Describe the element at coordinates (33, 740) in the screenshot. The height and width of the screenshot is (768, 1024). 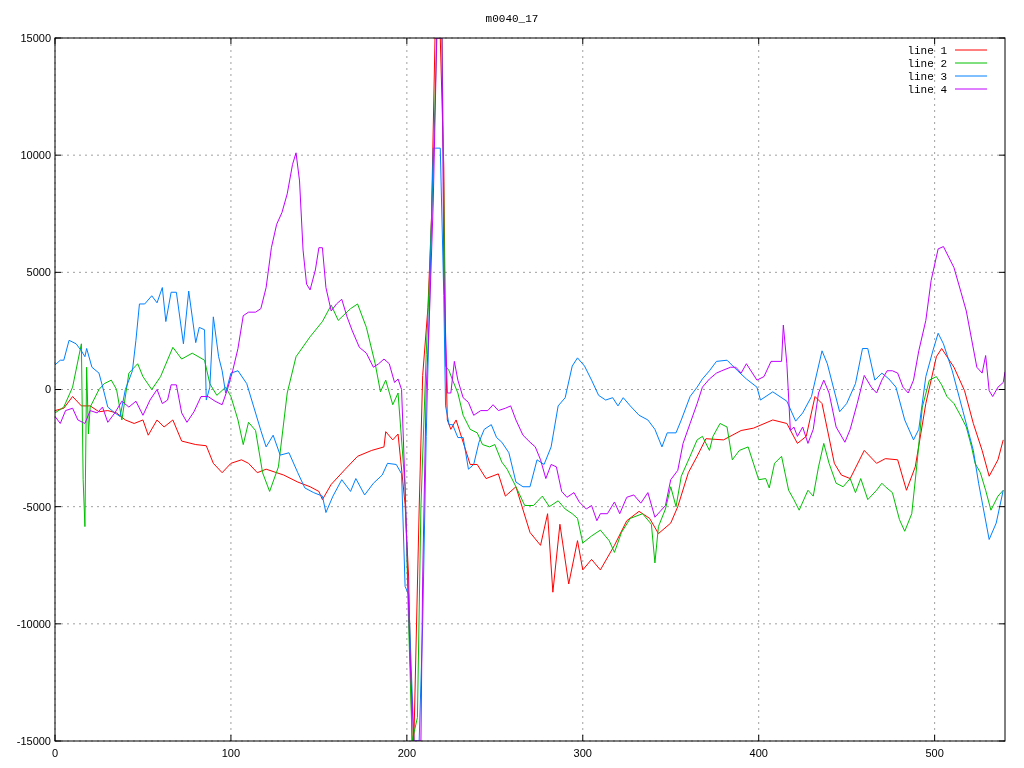
I see `y-tick-label: -15000` at that location.